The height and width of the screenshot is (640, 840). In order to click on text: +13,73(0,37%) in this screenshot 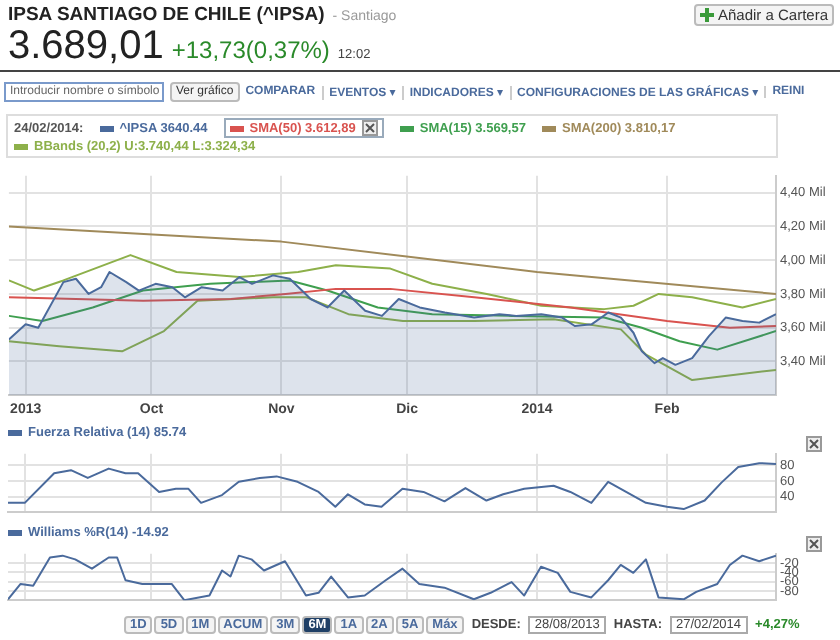, I will do `click(250, 50)`.